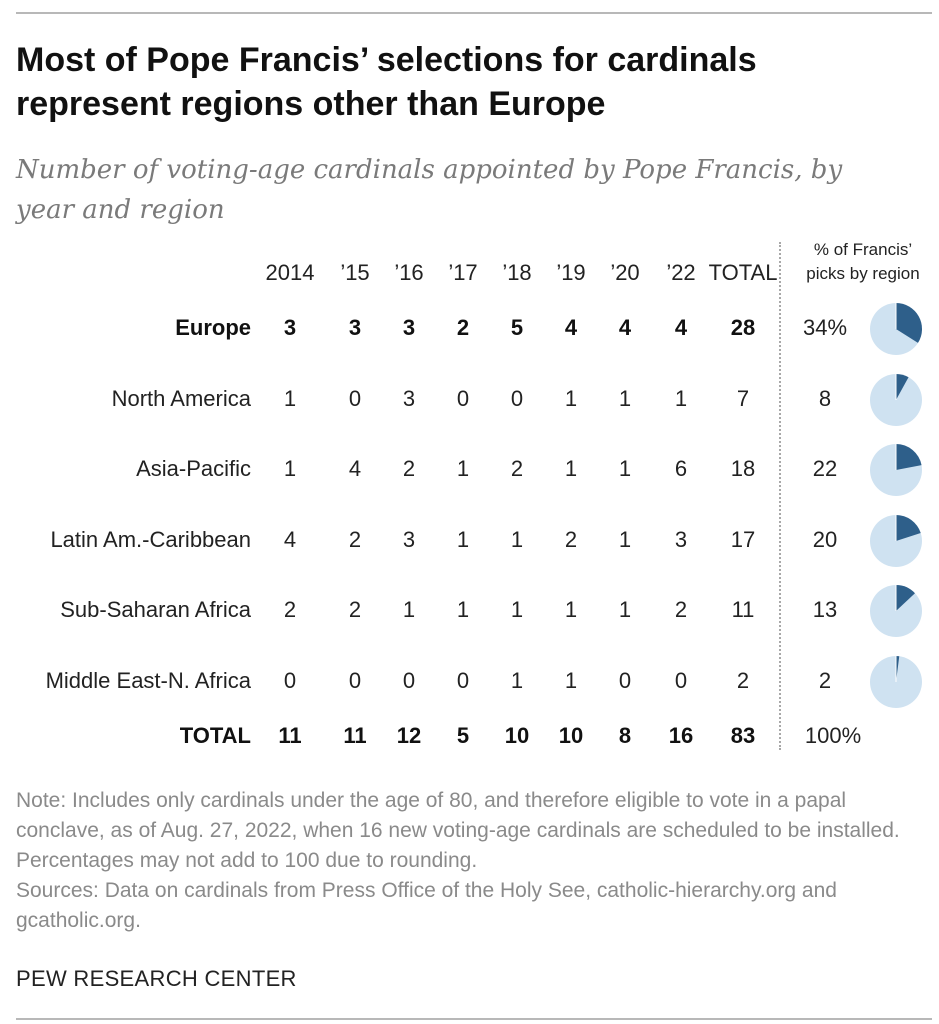 The height and width of the screenshot is (1024, 939). I want to click on column-header: ’22, so click(681, 272).